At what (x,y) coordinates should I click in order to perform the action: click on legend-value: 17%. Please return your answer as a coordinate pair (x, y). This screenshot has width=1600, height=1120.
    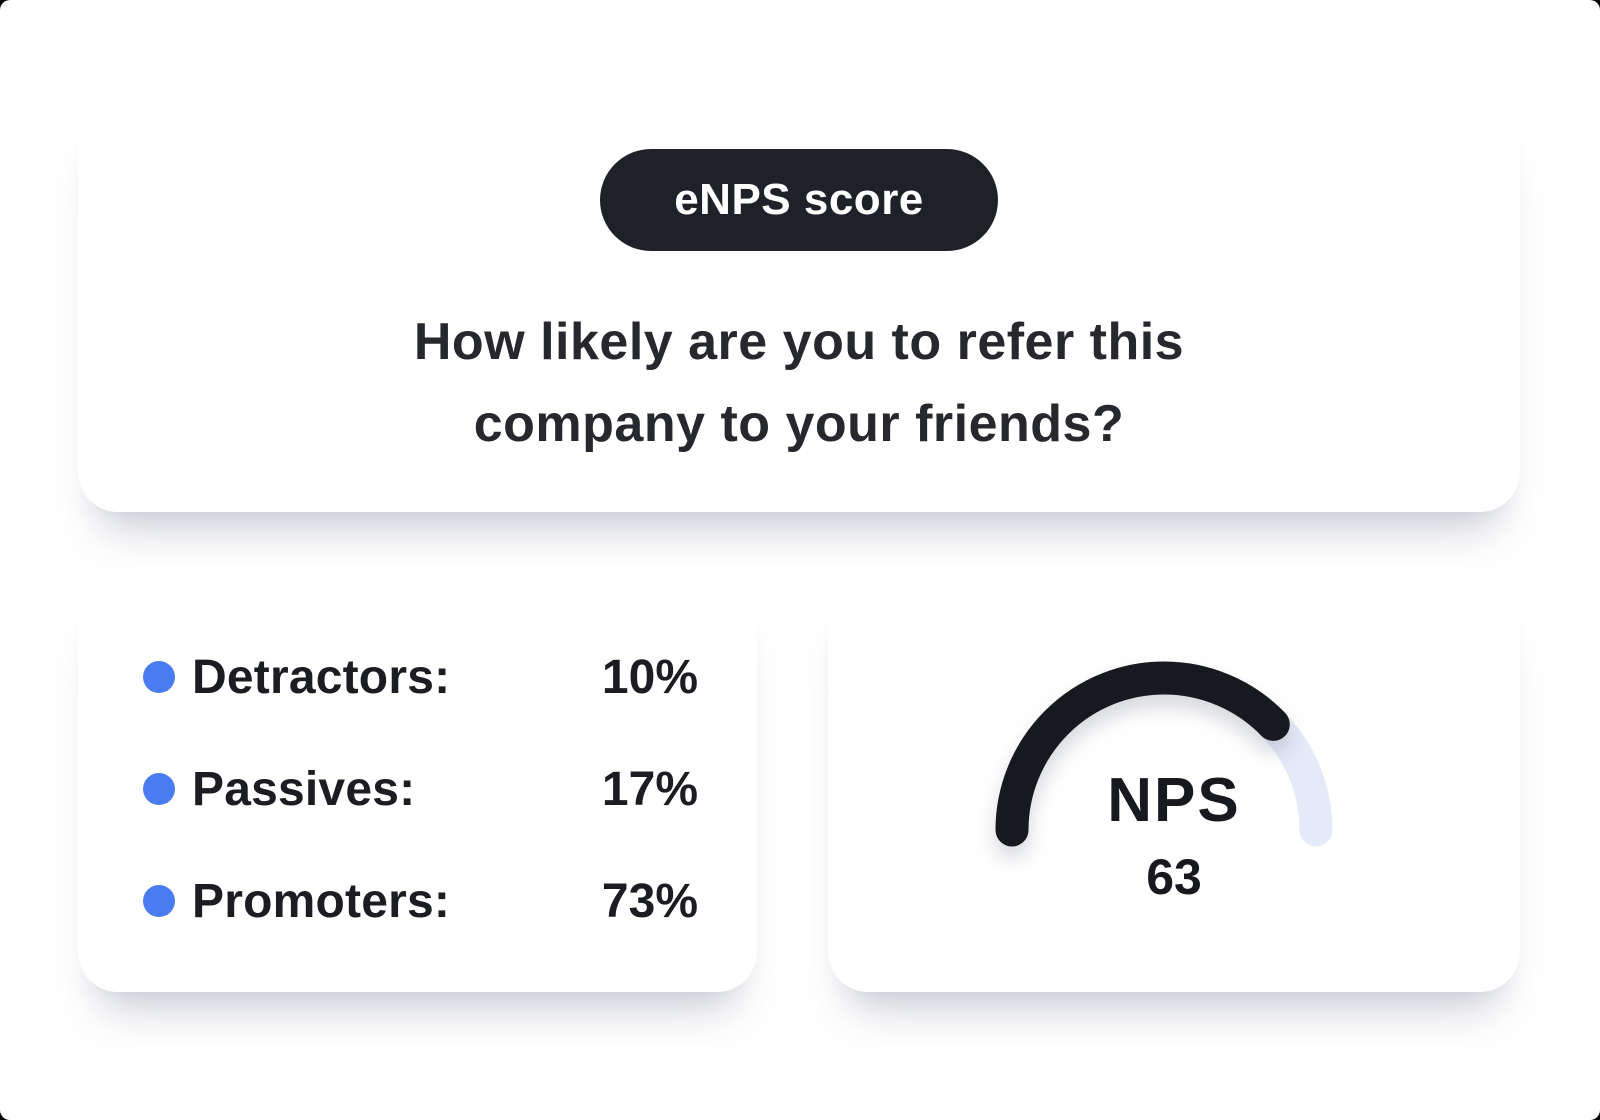
    Looking at the image, I should click on (649, 789).